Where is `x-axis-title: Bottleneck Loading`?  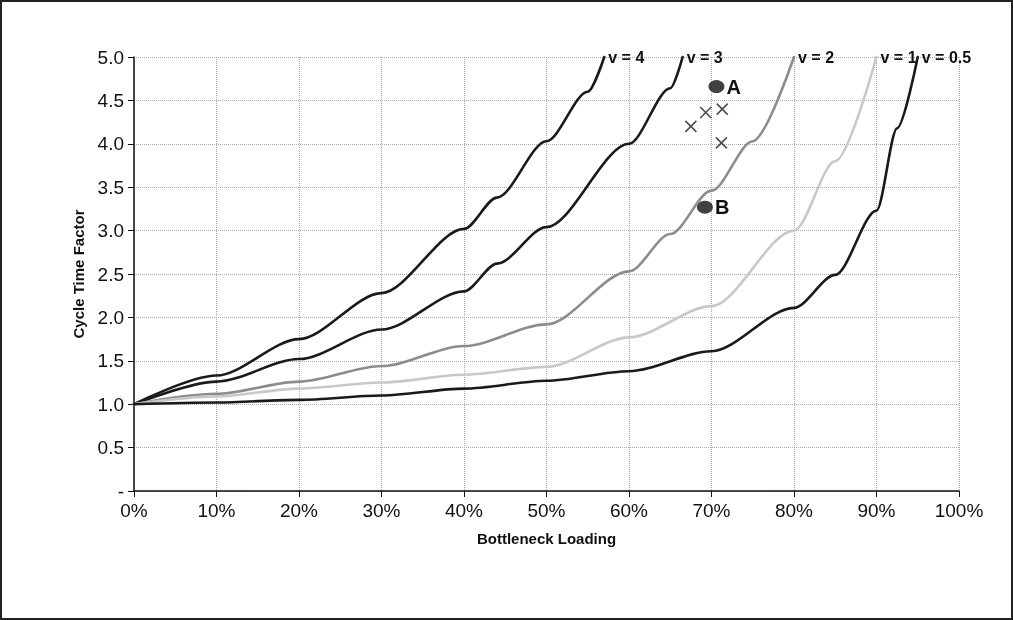
x-axis-title: Bottleneck Loading is located at coordinates (546, 538).